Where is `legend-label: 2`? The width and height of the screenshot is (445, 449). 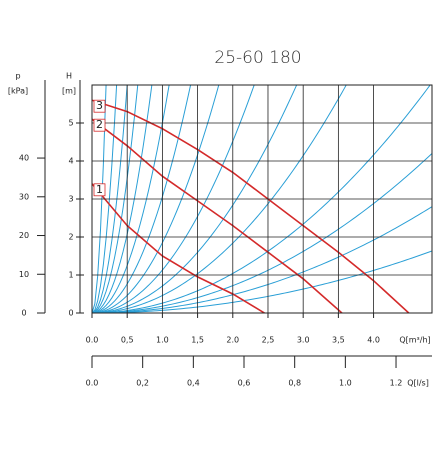 legend-label: 2 is located at coordinates (99, 124).